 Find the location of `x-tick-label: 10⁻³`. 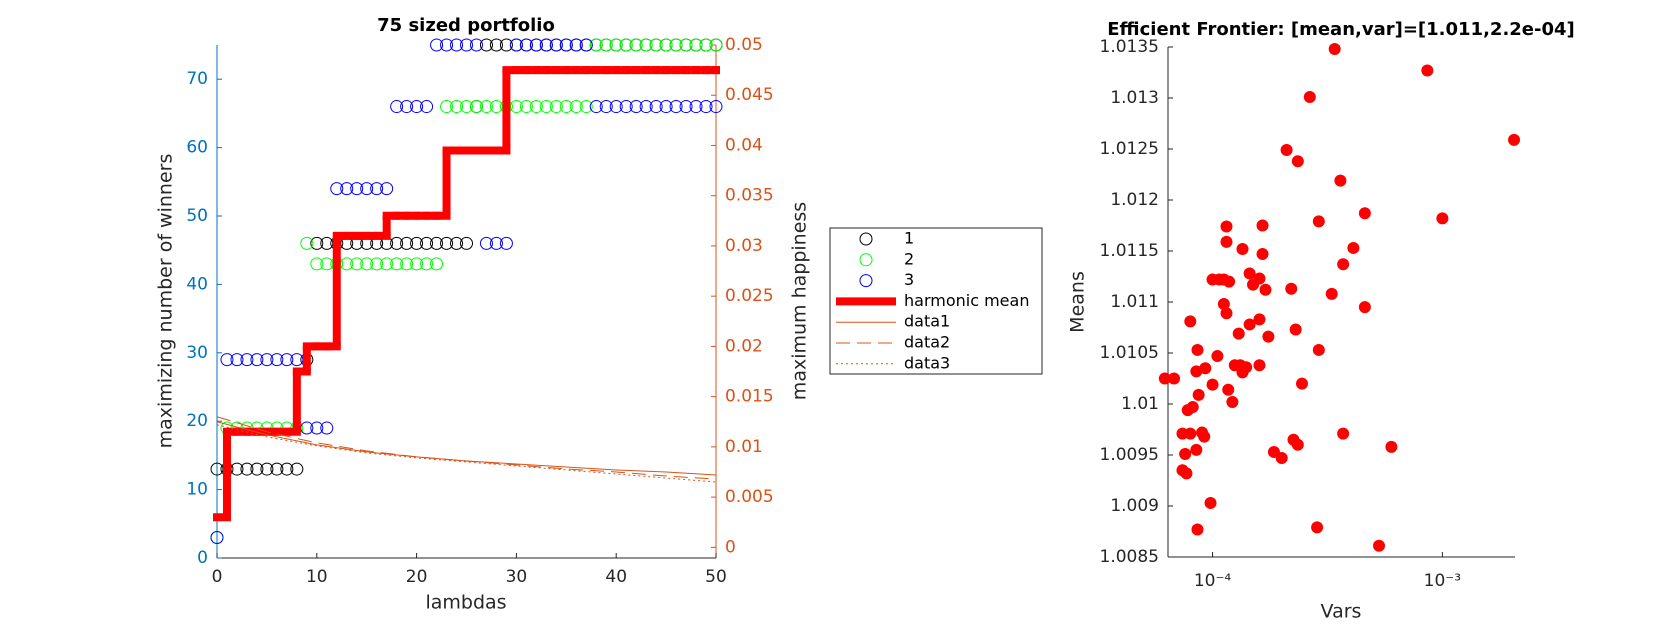

x-tick-label: 10⁻³ is located at coordinates (1442, 581).